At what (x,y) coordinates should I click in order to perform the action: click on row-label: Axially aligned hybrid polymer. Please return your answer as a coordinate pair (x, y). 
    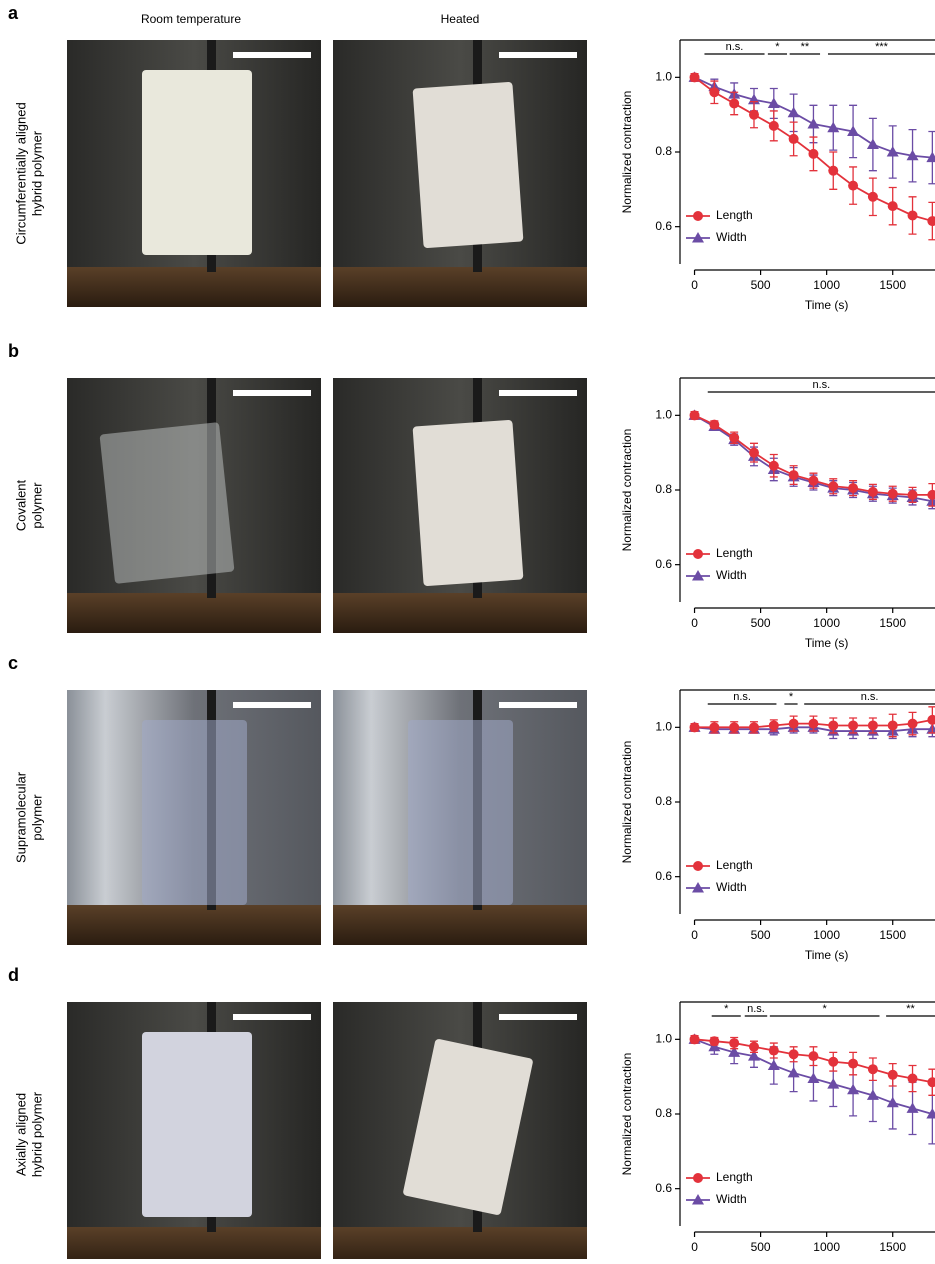
    Looking at the image, I should click on (28, 1134).